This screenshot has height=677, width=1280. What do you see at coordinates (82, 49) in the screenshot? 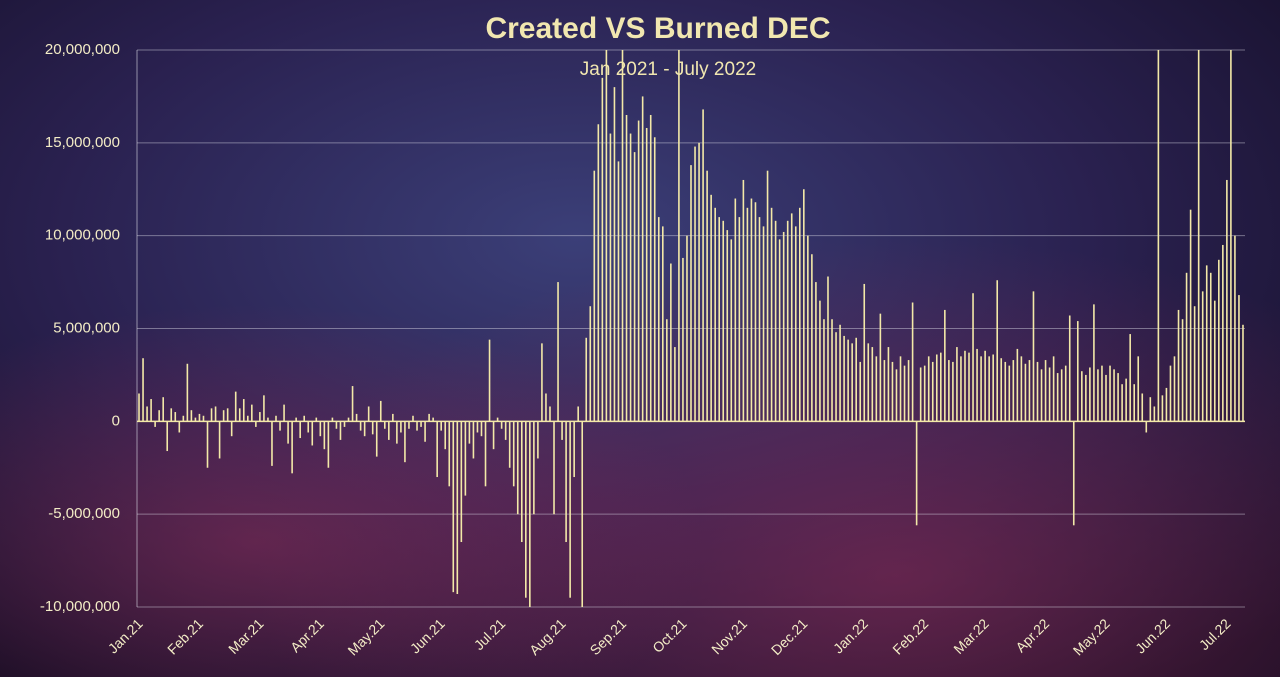
I see `y-tick-label: 20,000,000` at bounding box center [82, 49].